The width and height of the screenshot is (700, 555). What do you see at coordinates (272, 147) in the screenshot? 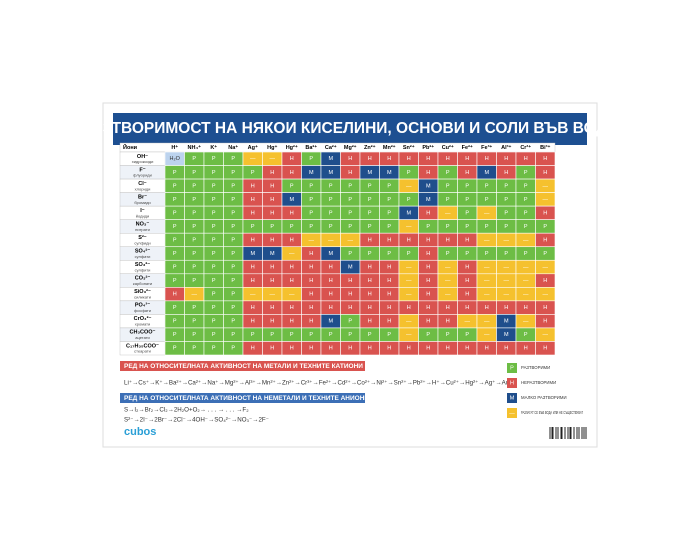
I see `column-header: Hg⁺` at bounding box center [272, 147].